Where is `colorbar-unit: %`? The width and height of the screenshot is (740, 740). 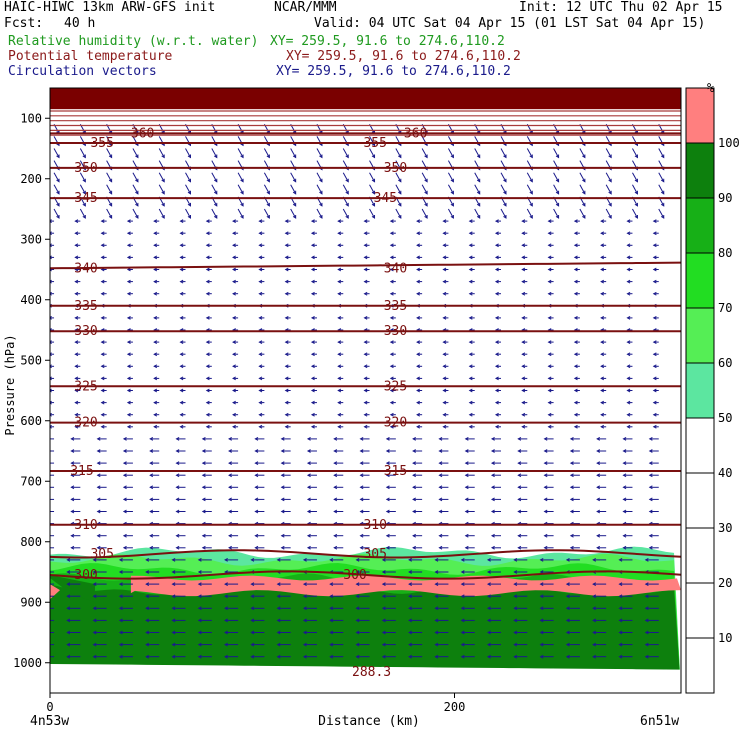
colorbar-unit: % is located at coordinates (711, 88).